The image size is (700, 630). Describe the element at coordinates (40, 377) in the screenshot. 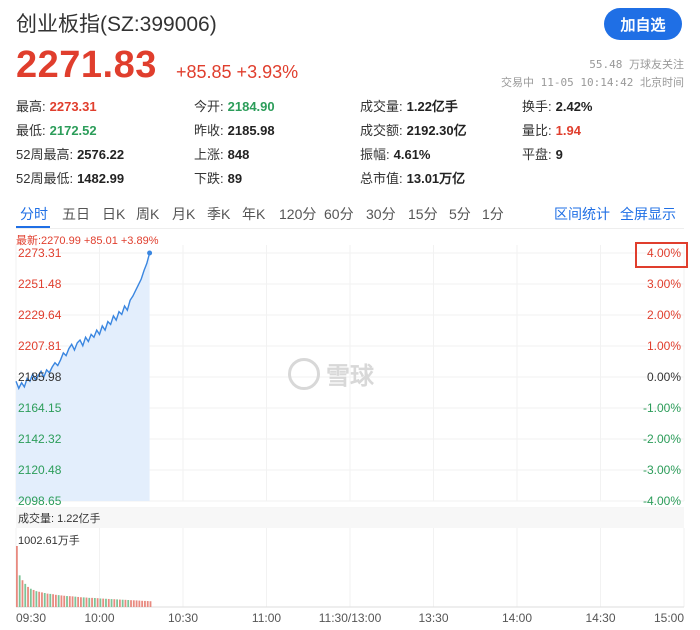

I see `y-tick-label: 2185.98` at that location.